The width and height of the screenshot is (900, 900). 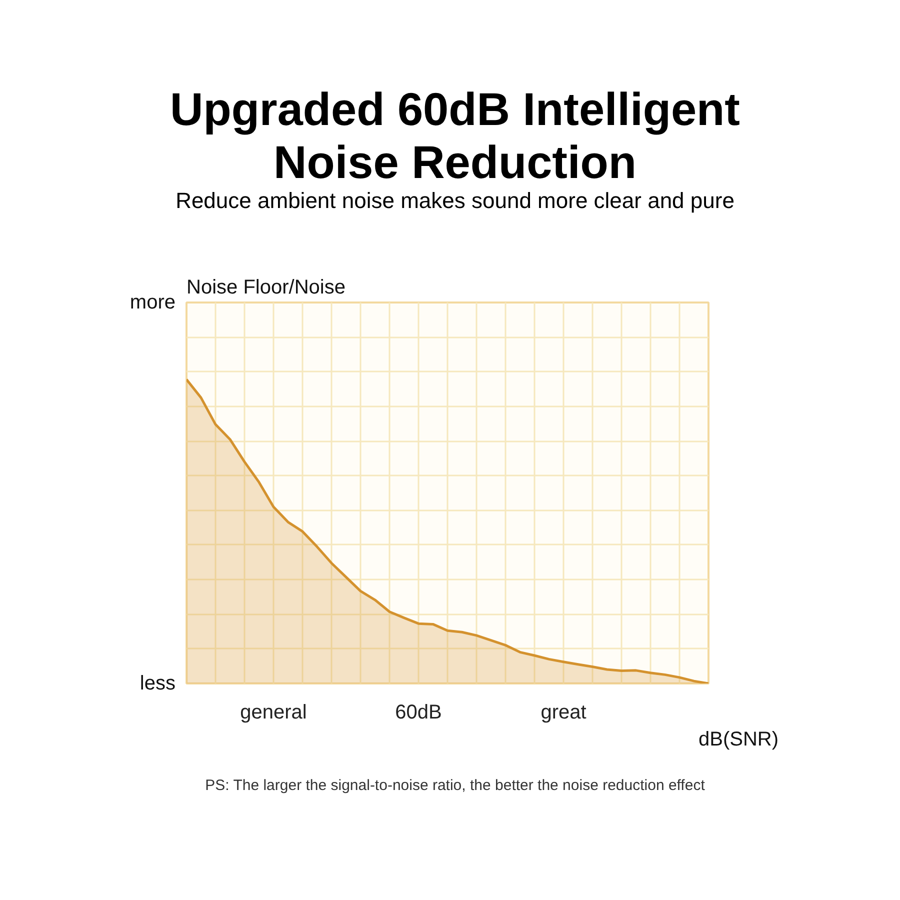 I want to click on x-tick-label: great, so click(x=563, y=713).